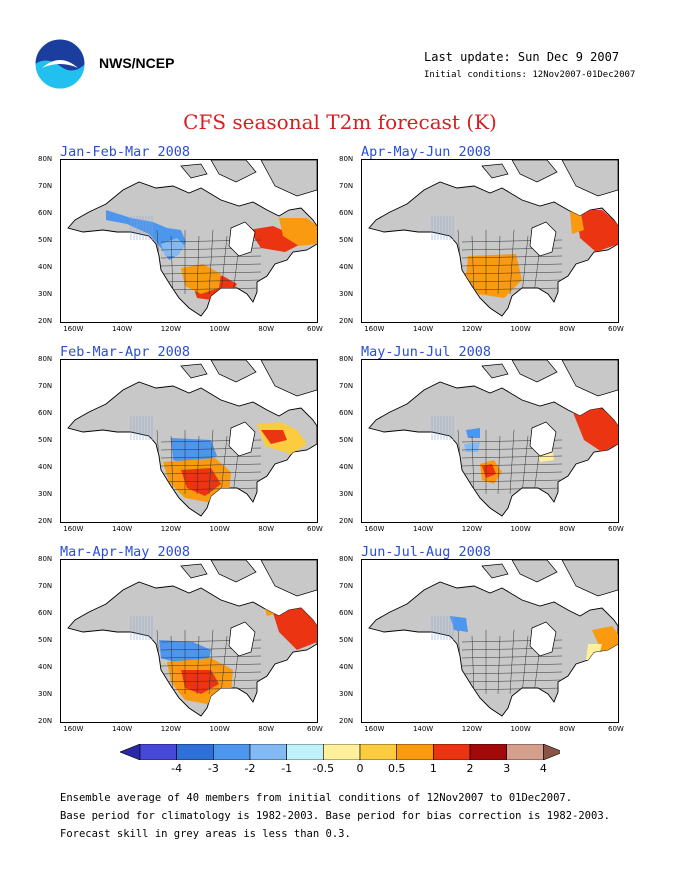 This screenshot has width=680, height=880. What do you see at coordinates (213, 768) in the screenshot?
I see `colorbar-label: -3` at bounding box center [213, 768].